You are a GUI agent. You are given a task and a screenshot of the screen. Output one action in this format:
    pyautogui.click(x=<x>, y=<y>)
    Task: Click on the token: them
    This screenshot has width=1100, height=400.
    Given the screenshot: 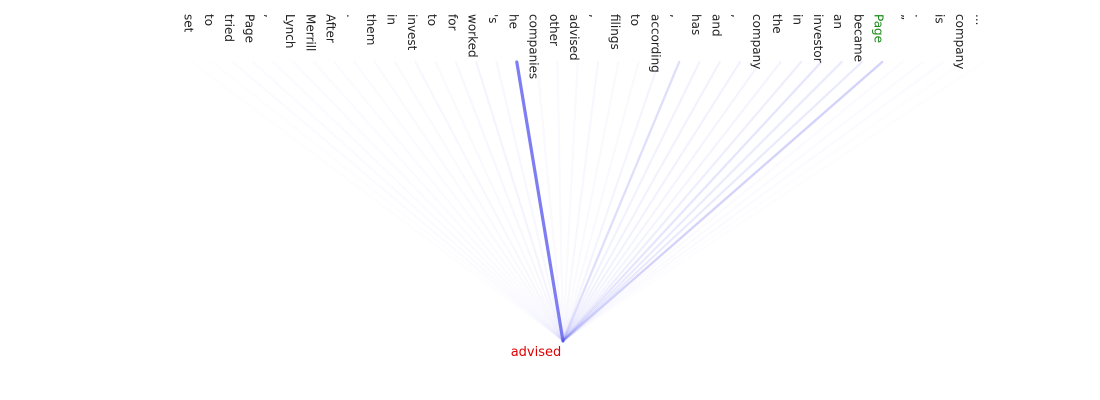 What is the action you would take?
    pyautogui.click(x=371, y=29)
    